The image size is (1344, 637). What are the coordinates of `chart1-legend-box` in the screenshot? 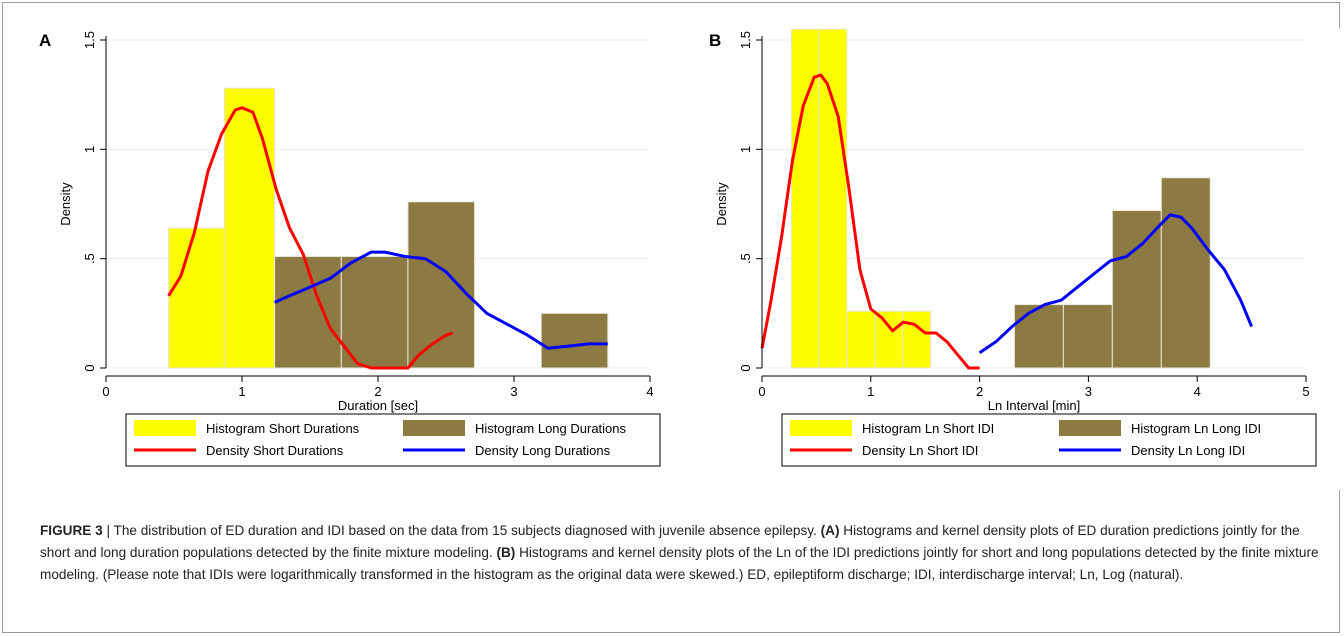 It's located at (1049, 440).